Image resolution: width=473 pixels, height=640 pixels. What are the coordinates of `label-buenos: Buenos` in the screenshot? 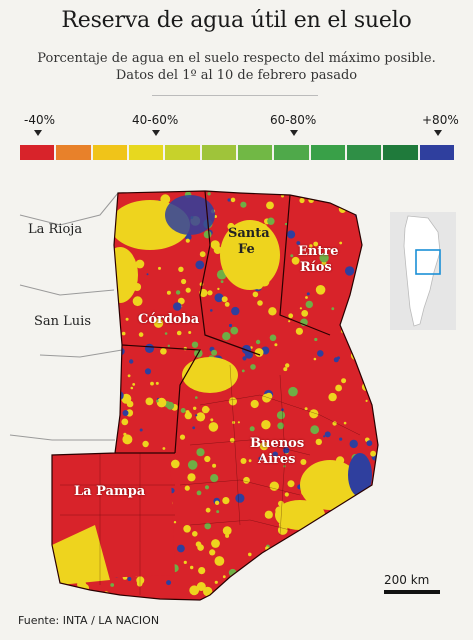 It's located at (277, 443).